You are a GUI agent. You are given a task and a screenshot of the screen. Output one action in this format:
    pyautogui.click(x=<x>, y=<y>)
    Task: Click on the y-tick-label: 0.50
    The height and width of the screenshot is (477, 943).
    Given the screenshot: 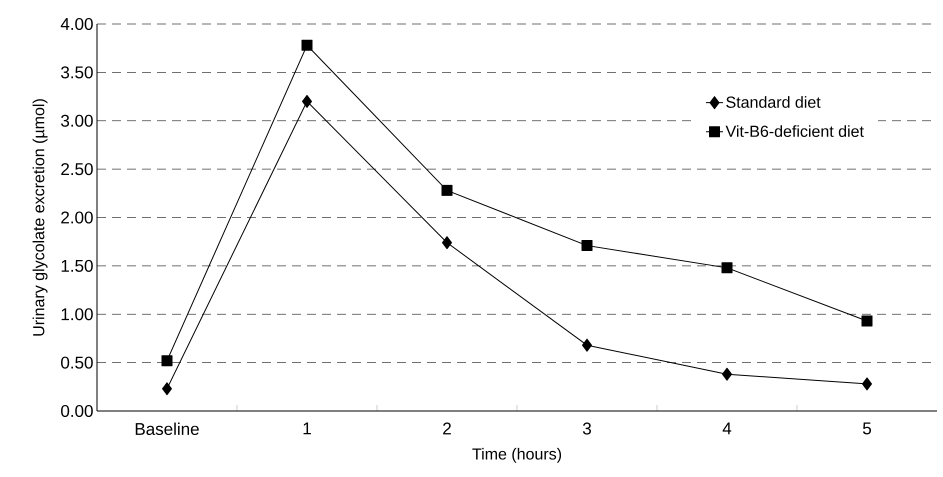 What is the action you would take?
    pyautogui.click(x=77, y=362)
    